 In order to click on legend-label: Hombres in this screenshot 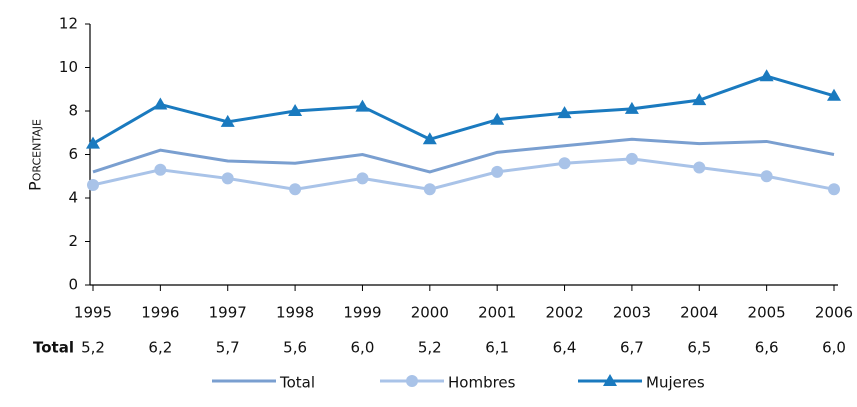, I will do `click(482, 383)`.